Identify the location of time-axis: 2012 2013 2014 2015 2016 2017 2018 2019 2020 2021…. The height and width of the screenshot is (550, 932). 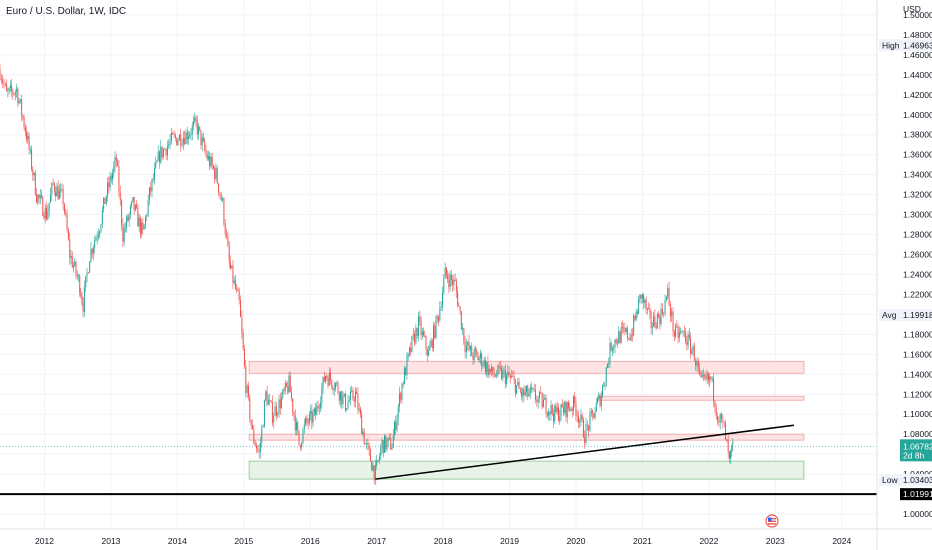
(443, 541).